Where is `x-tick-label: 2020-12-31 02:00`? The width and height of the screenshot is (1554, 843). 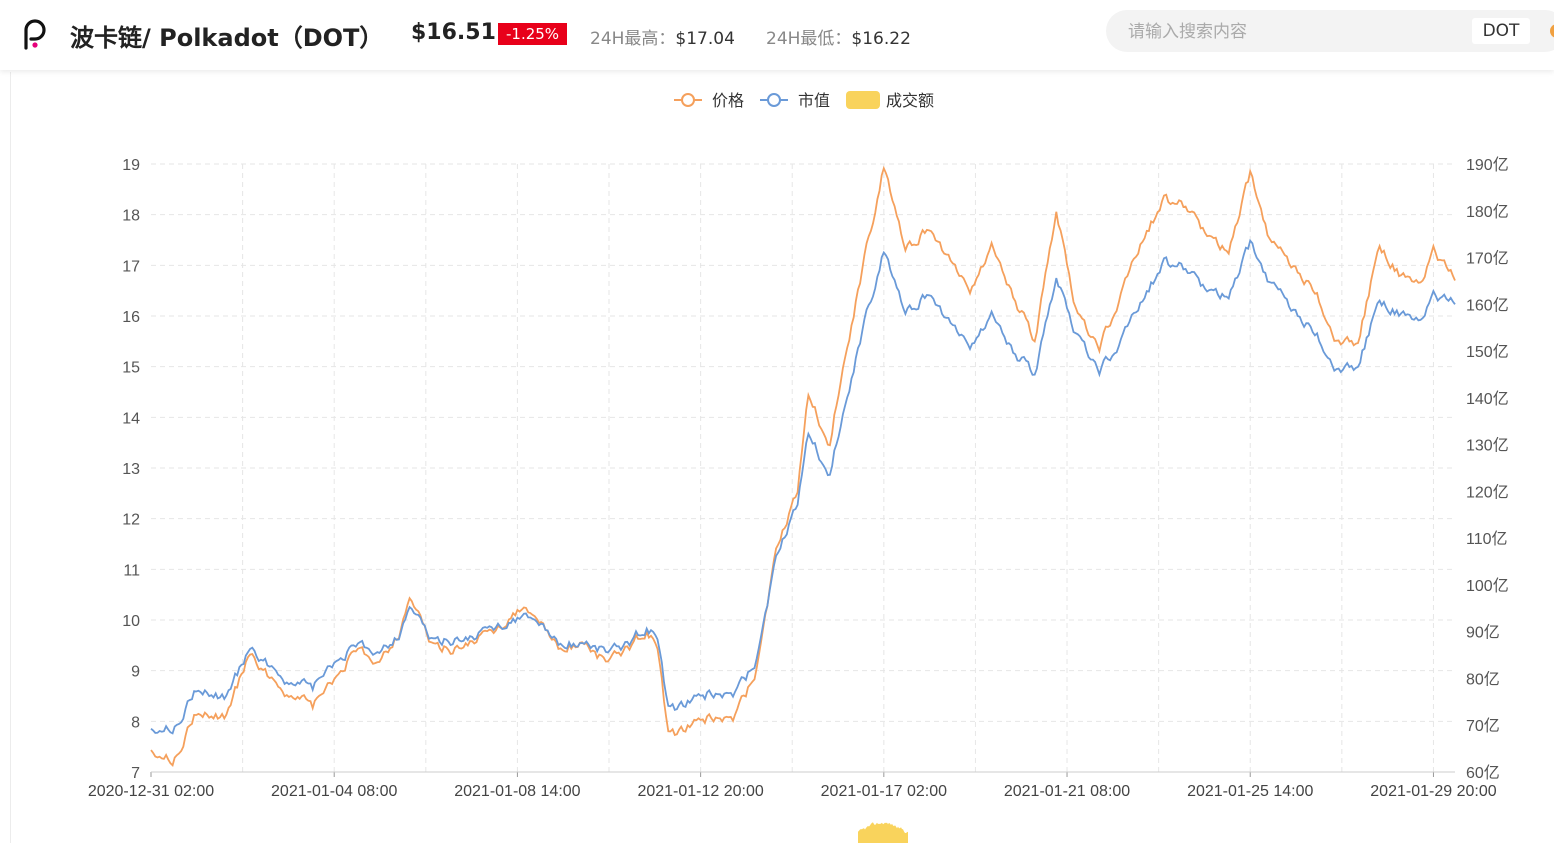 x-tick-label: 2020-12-31 02:00 is located at coordinates (151, 791).